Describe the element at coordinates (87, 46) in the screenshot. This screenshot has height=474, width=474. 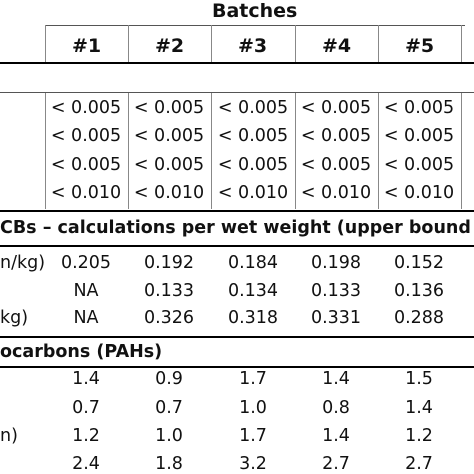
I see `batch-header-1: #1` at that location.